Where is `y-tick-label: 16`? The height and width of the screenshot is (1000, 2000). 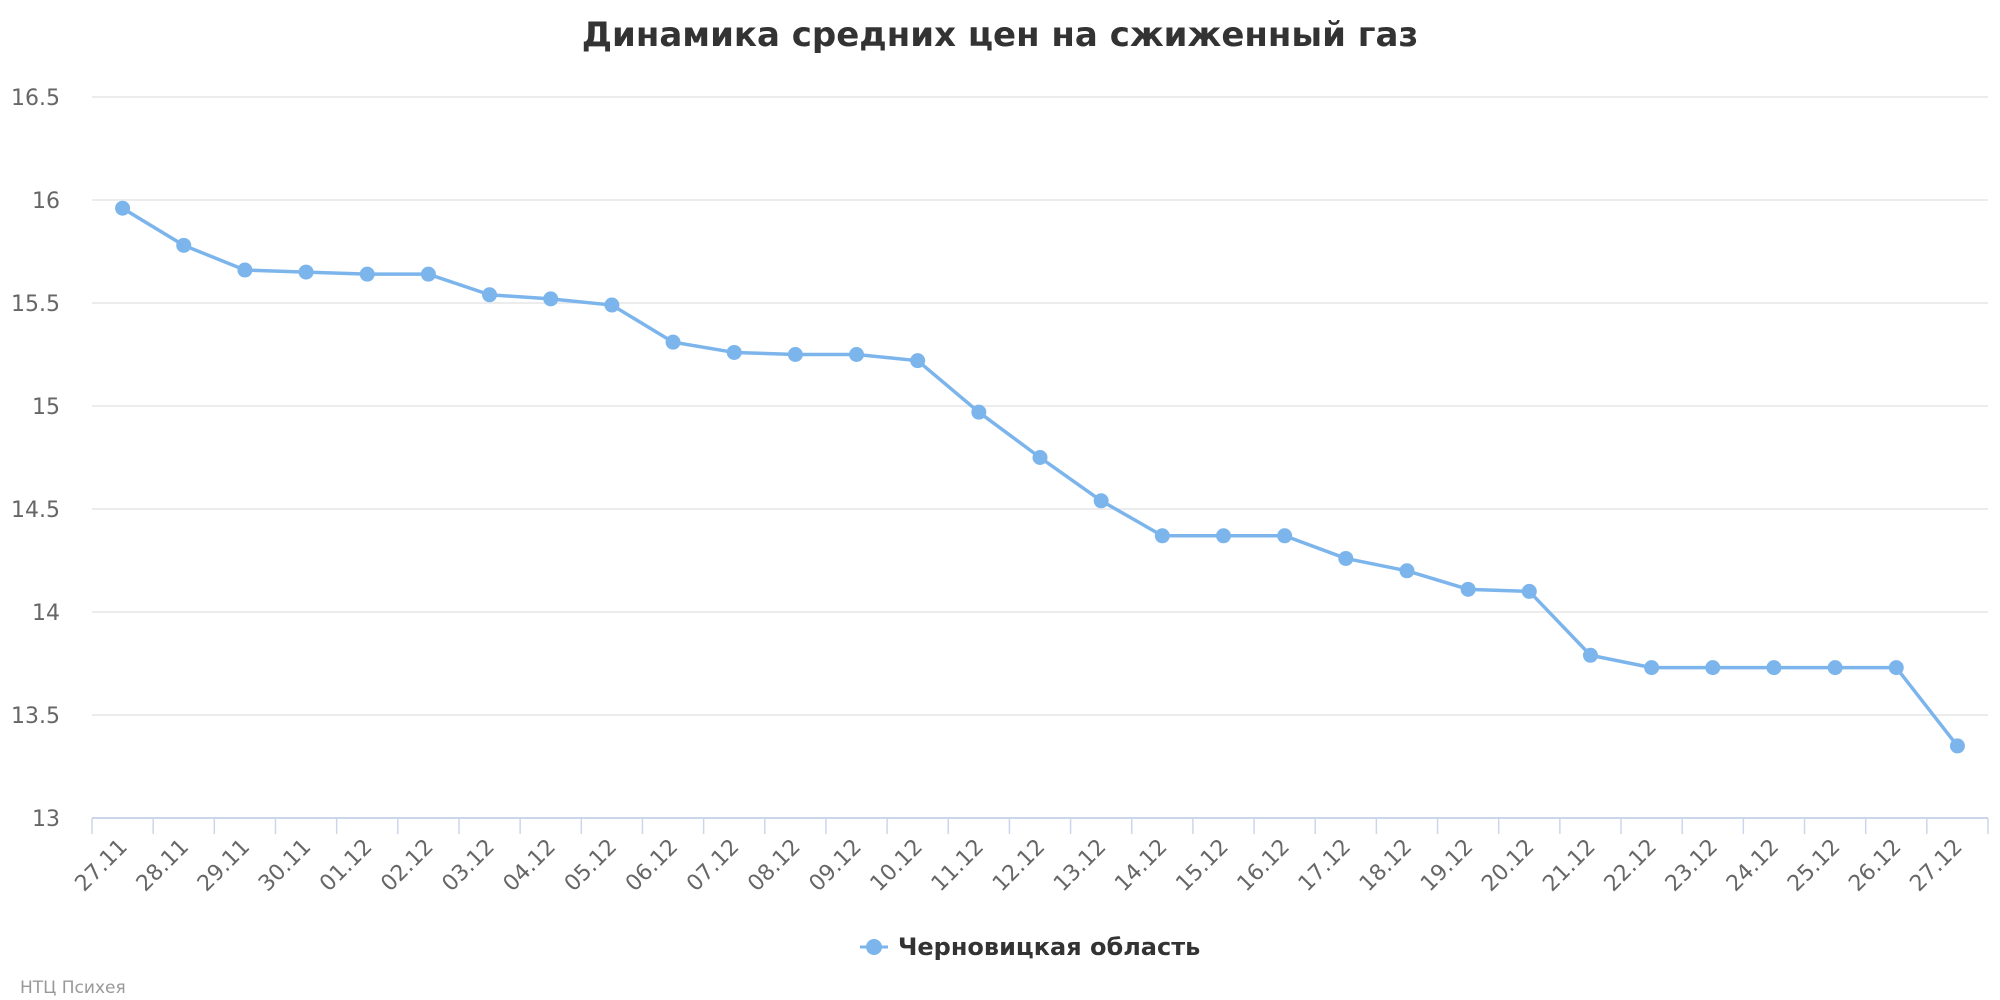
y-tick-label: 16 is located at coordinates (46, 201).